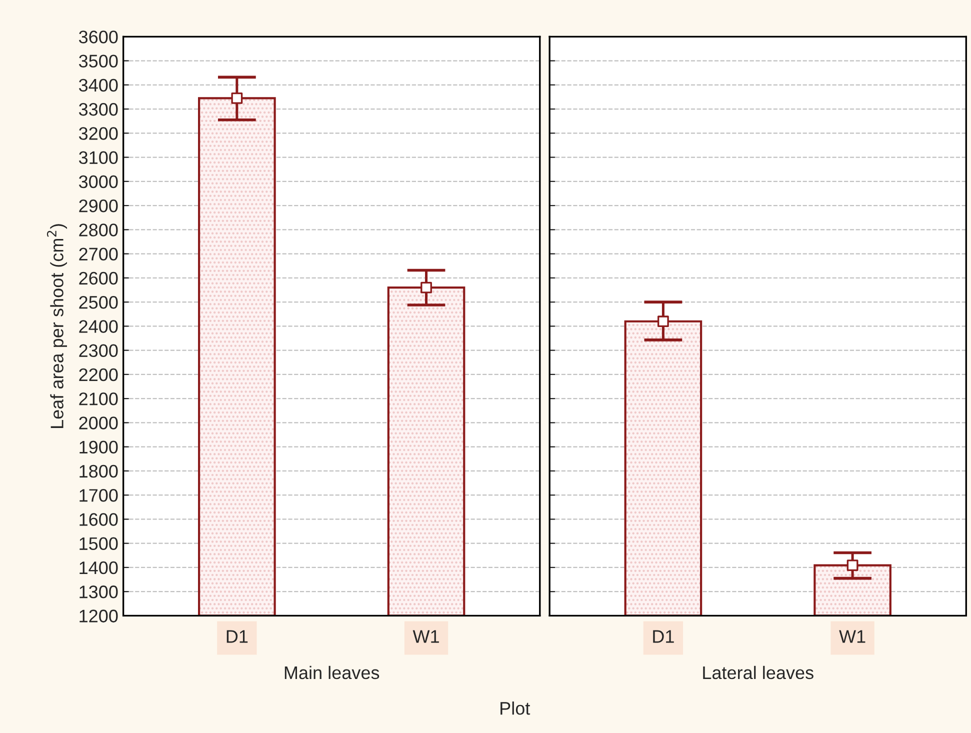 Image resolution: width=971 pixels, height=733 pixels. Describe the element at coordinates (98, 181) in the screenshot. I see `y-tick-label: 3000` at that location.